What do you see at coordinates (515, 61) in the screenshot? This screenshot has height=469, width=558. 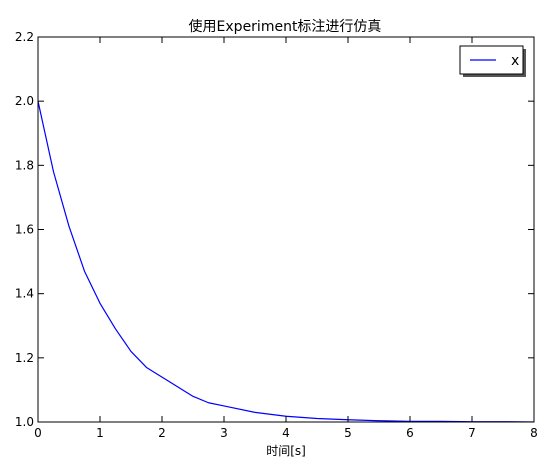 I see `legend-label: x` at bounding box center [515, 61].